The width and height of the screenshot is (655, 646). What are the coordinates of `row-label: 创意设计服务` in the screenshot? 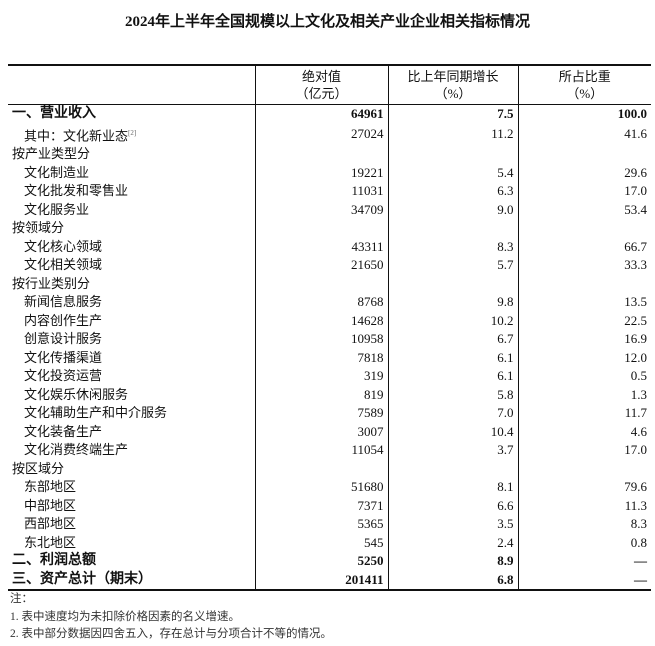 It's located at (63, 339).